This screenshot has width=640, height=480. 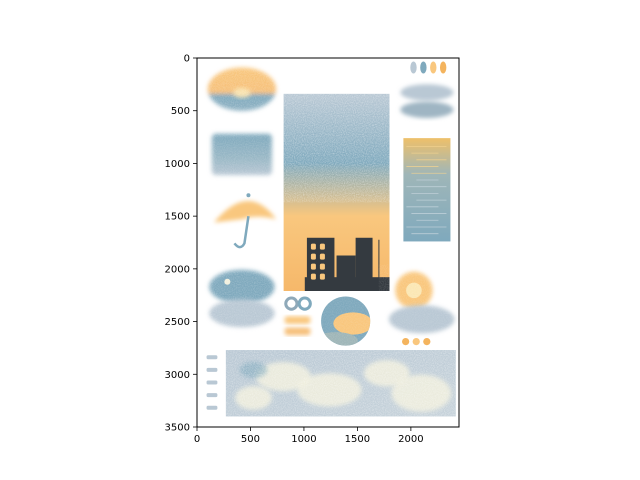 I want to click on x-tick-label: 0, so click(x=197, y=439).